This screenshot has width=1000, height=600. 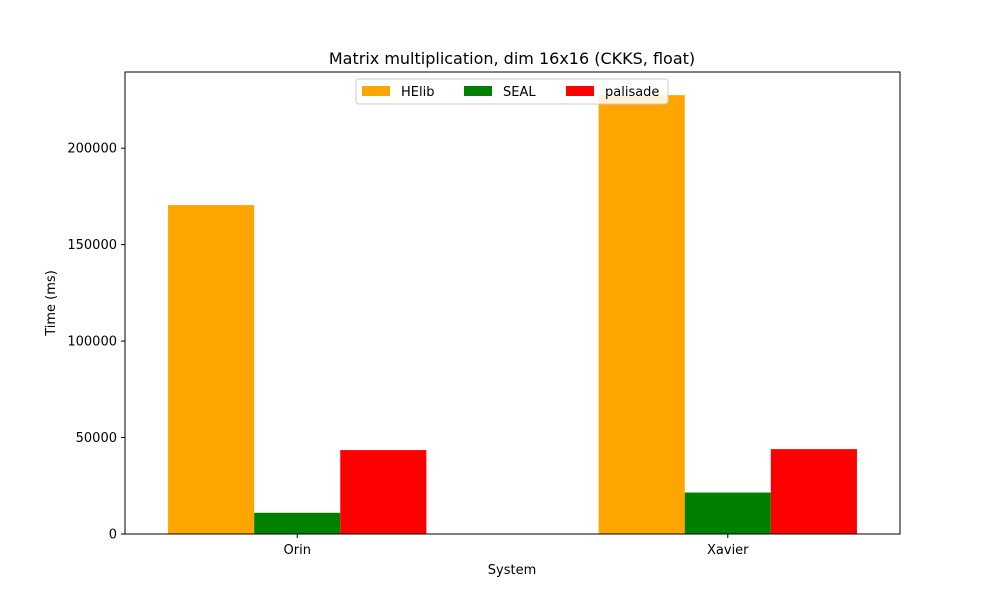 What do you see at coordinates (580, 91) in the screenshot?
I see `legend-swatch-palisade` at bounding box center [580, 91].